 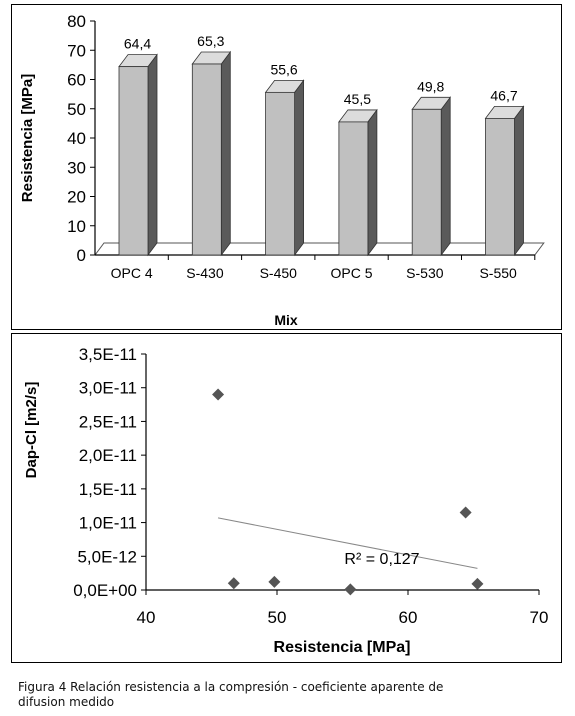 What do you see at coordinates (342, 647) in the screenshot?
I see `x-axis-label: Resistencia [MPa]` at bounding box center [342, 647].